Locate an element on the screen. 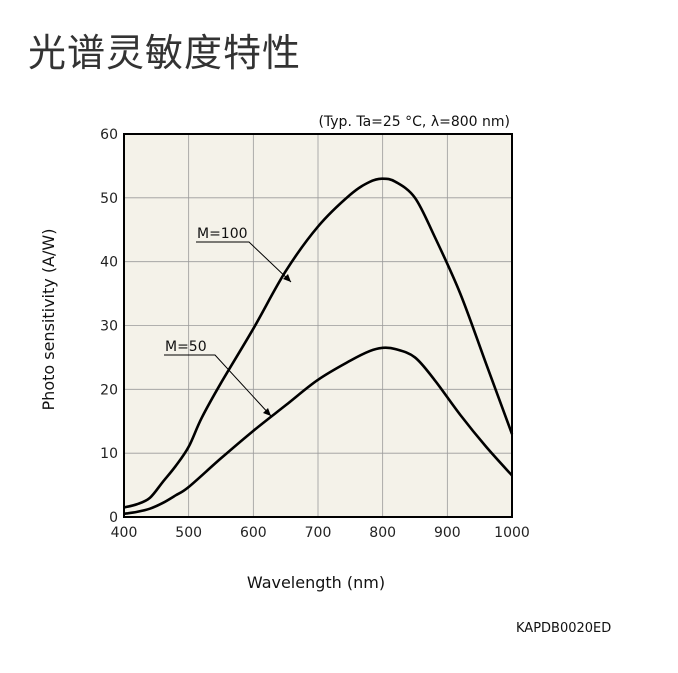  series-label-leaders is located at coordinates (228, 329).